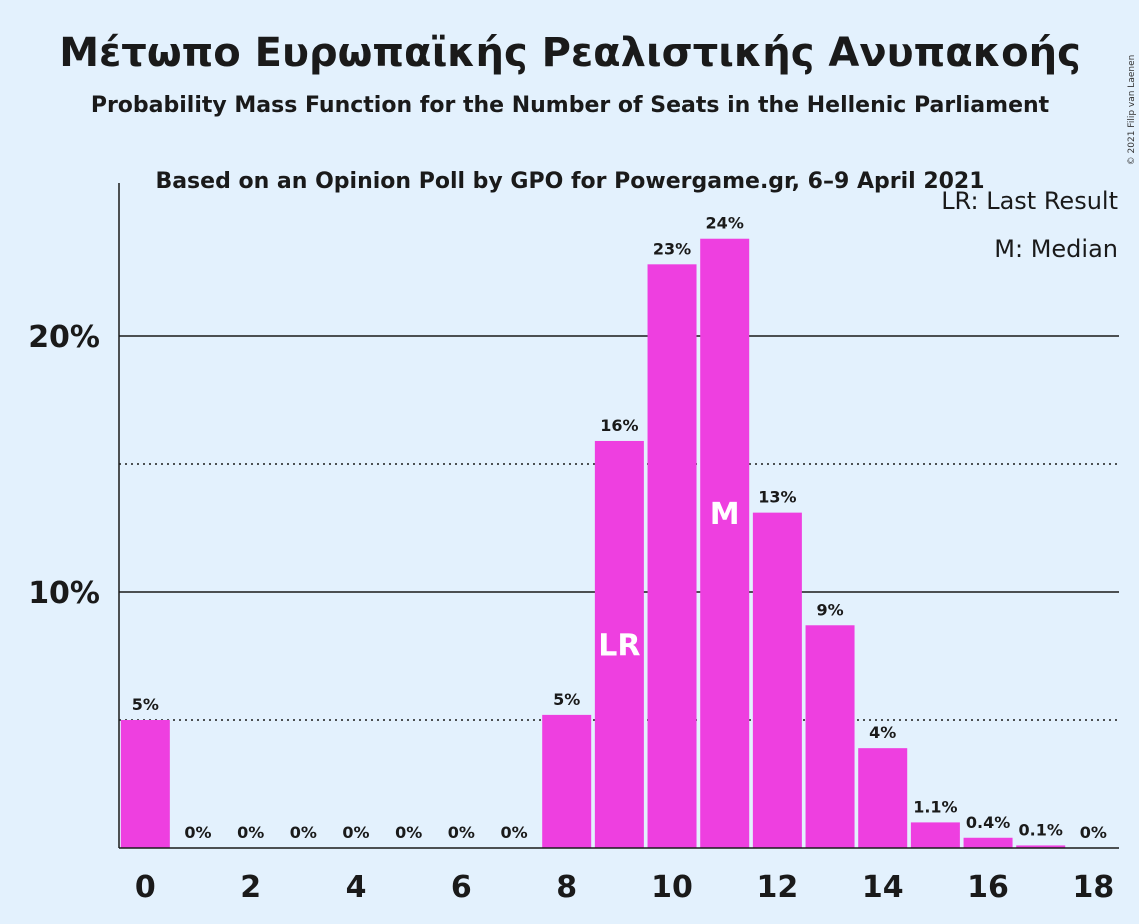 Image resolution: width=1139 pixels, height=924 pixels. What do you see at coordinates (777, 497) in the screenshot?
I see `bar-label-12: 13%` at bounding box center [777, 497].